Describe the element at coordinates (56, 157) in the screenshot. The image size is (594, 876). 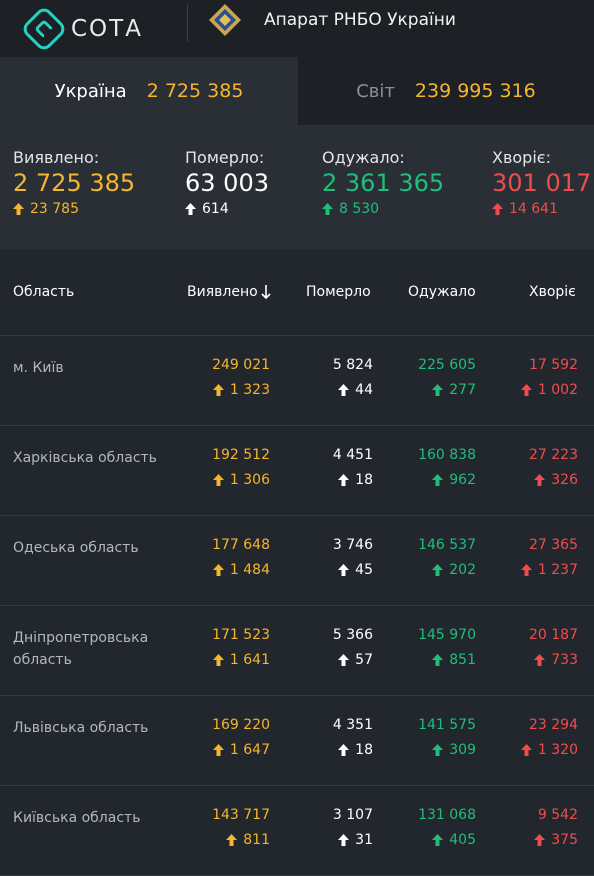
I see `summary-detected-label: Виявлено:` at that location.